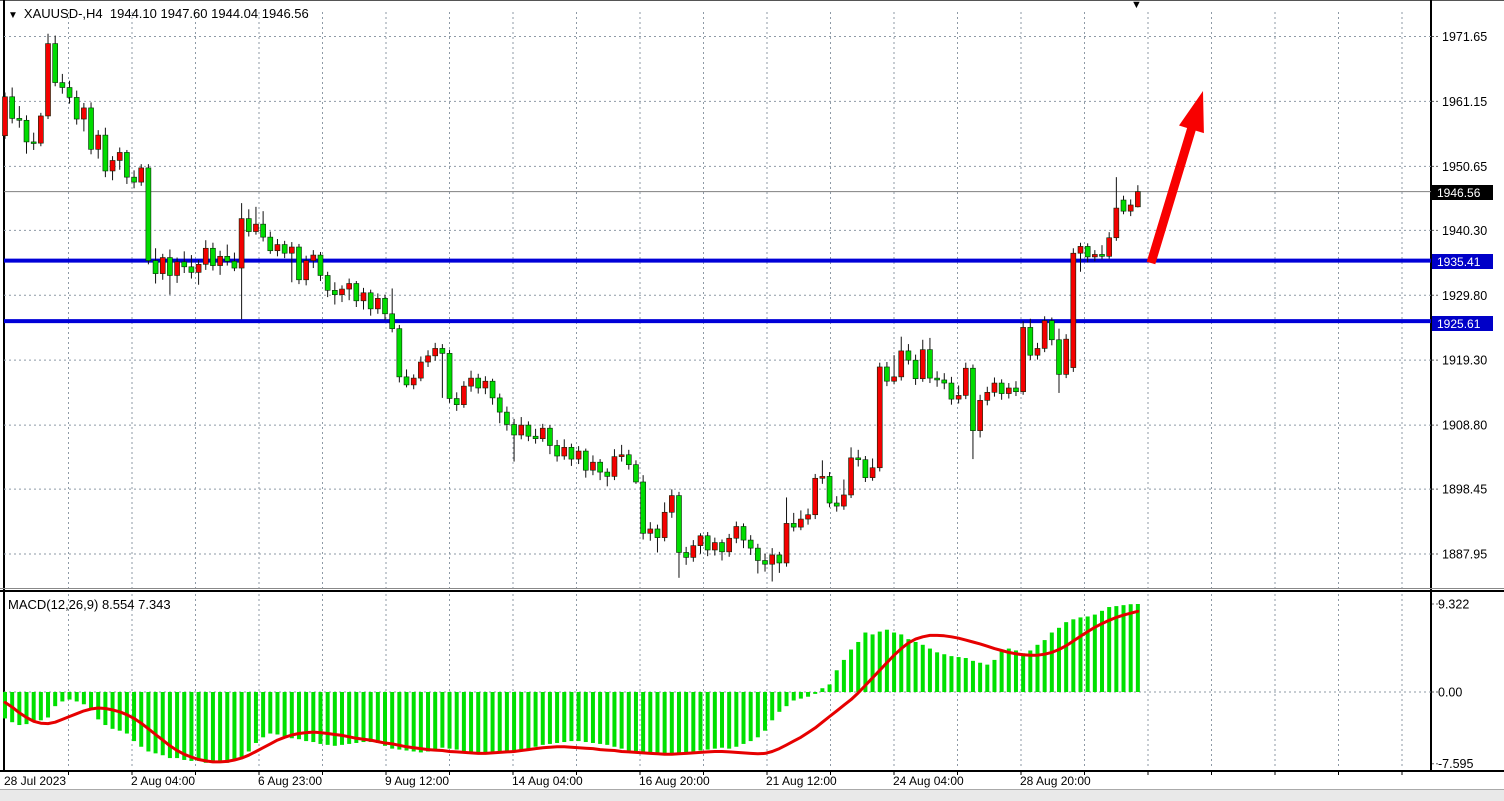  Describe the element at coordinates (752, 591) in the screenshot. I see `panel-separator` at that location.